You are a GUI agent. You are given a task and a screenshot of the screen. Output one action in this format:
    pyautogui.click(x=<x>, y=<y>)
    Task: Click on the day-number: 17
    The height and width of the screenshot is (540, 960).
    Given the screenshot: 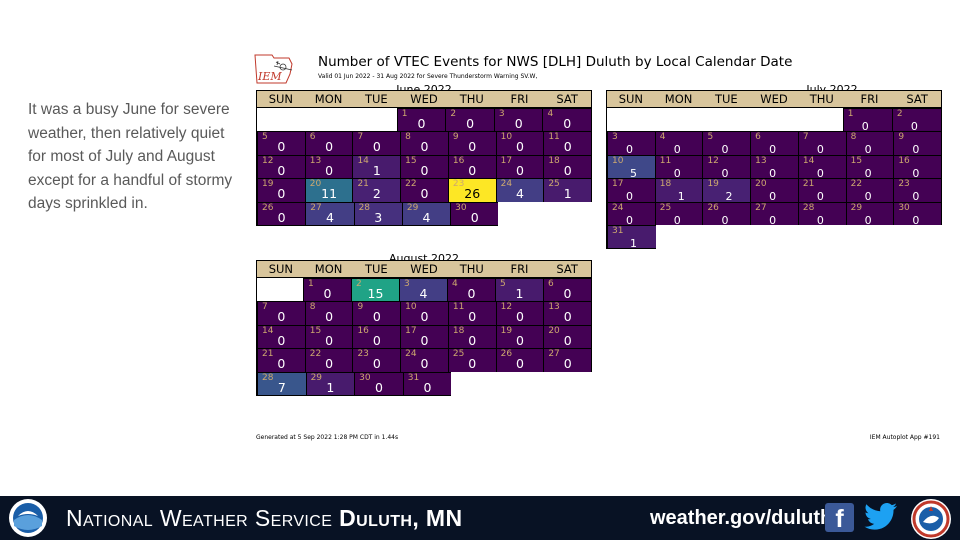 What is the action you would take?
    pyautogui.click(x=411, y=330)
    